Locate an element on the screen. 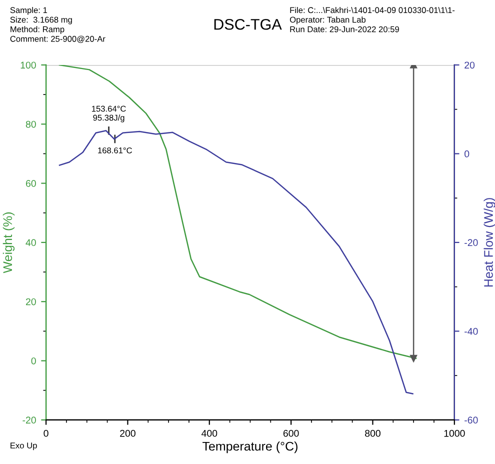 The width and height of the screenshot is (495, 464). y2-tick-label: -20 is located at coordinates (471, 242).